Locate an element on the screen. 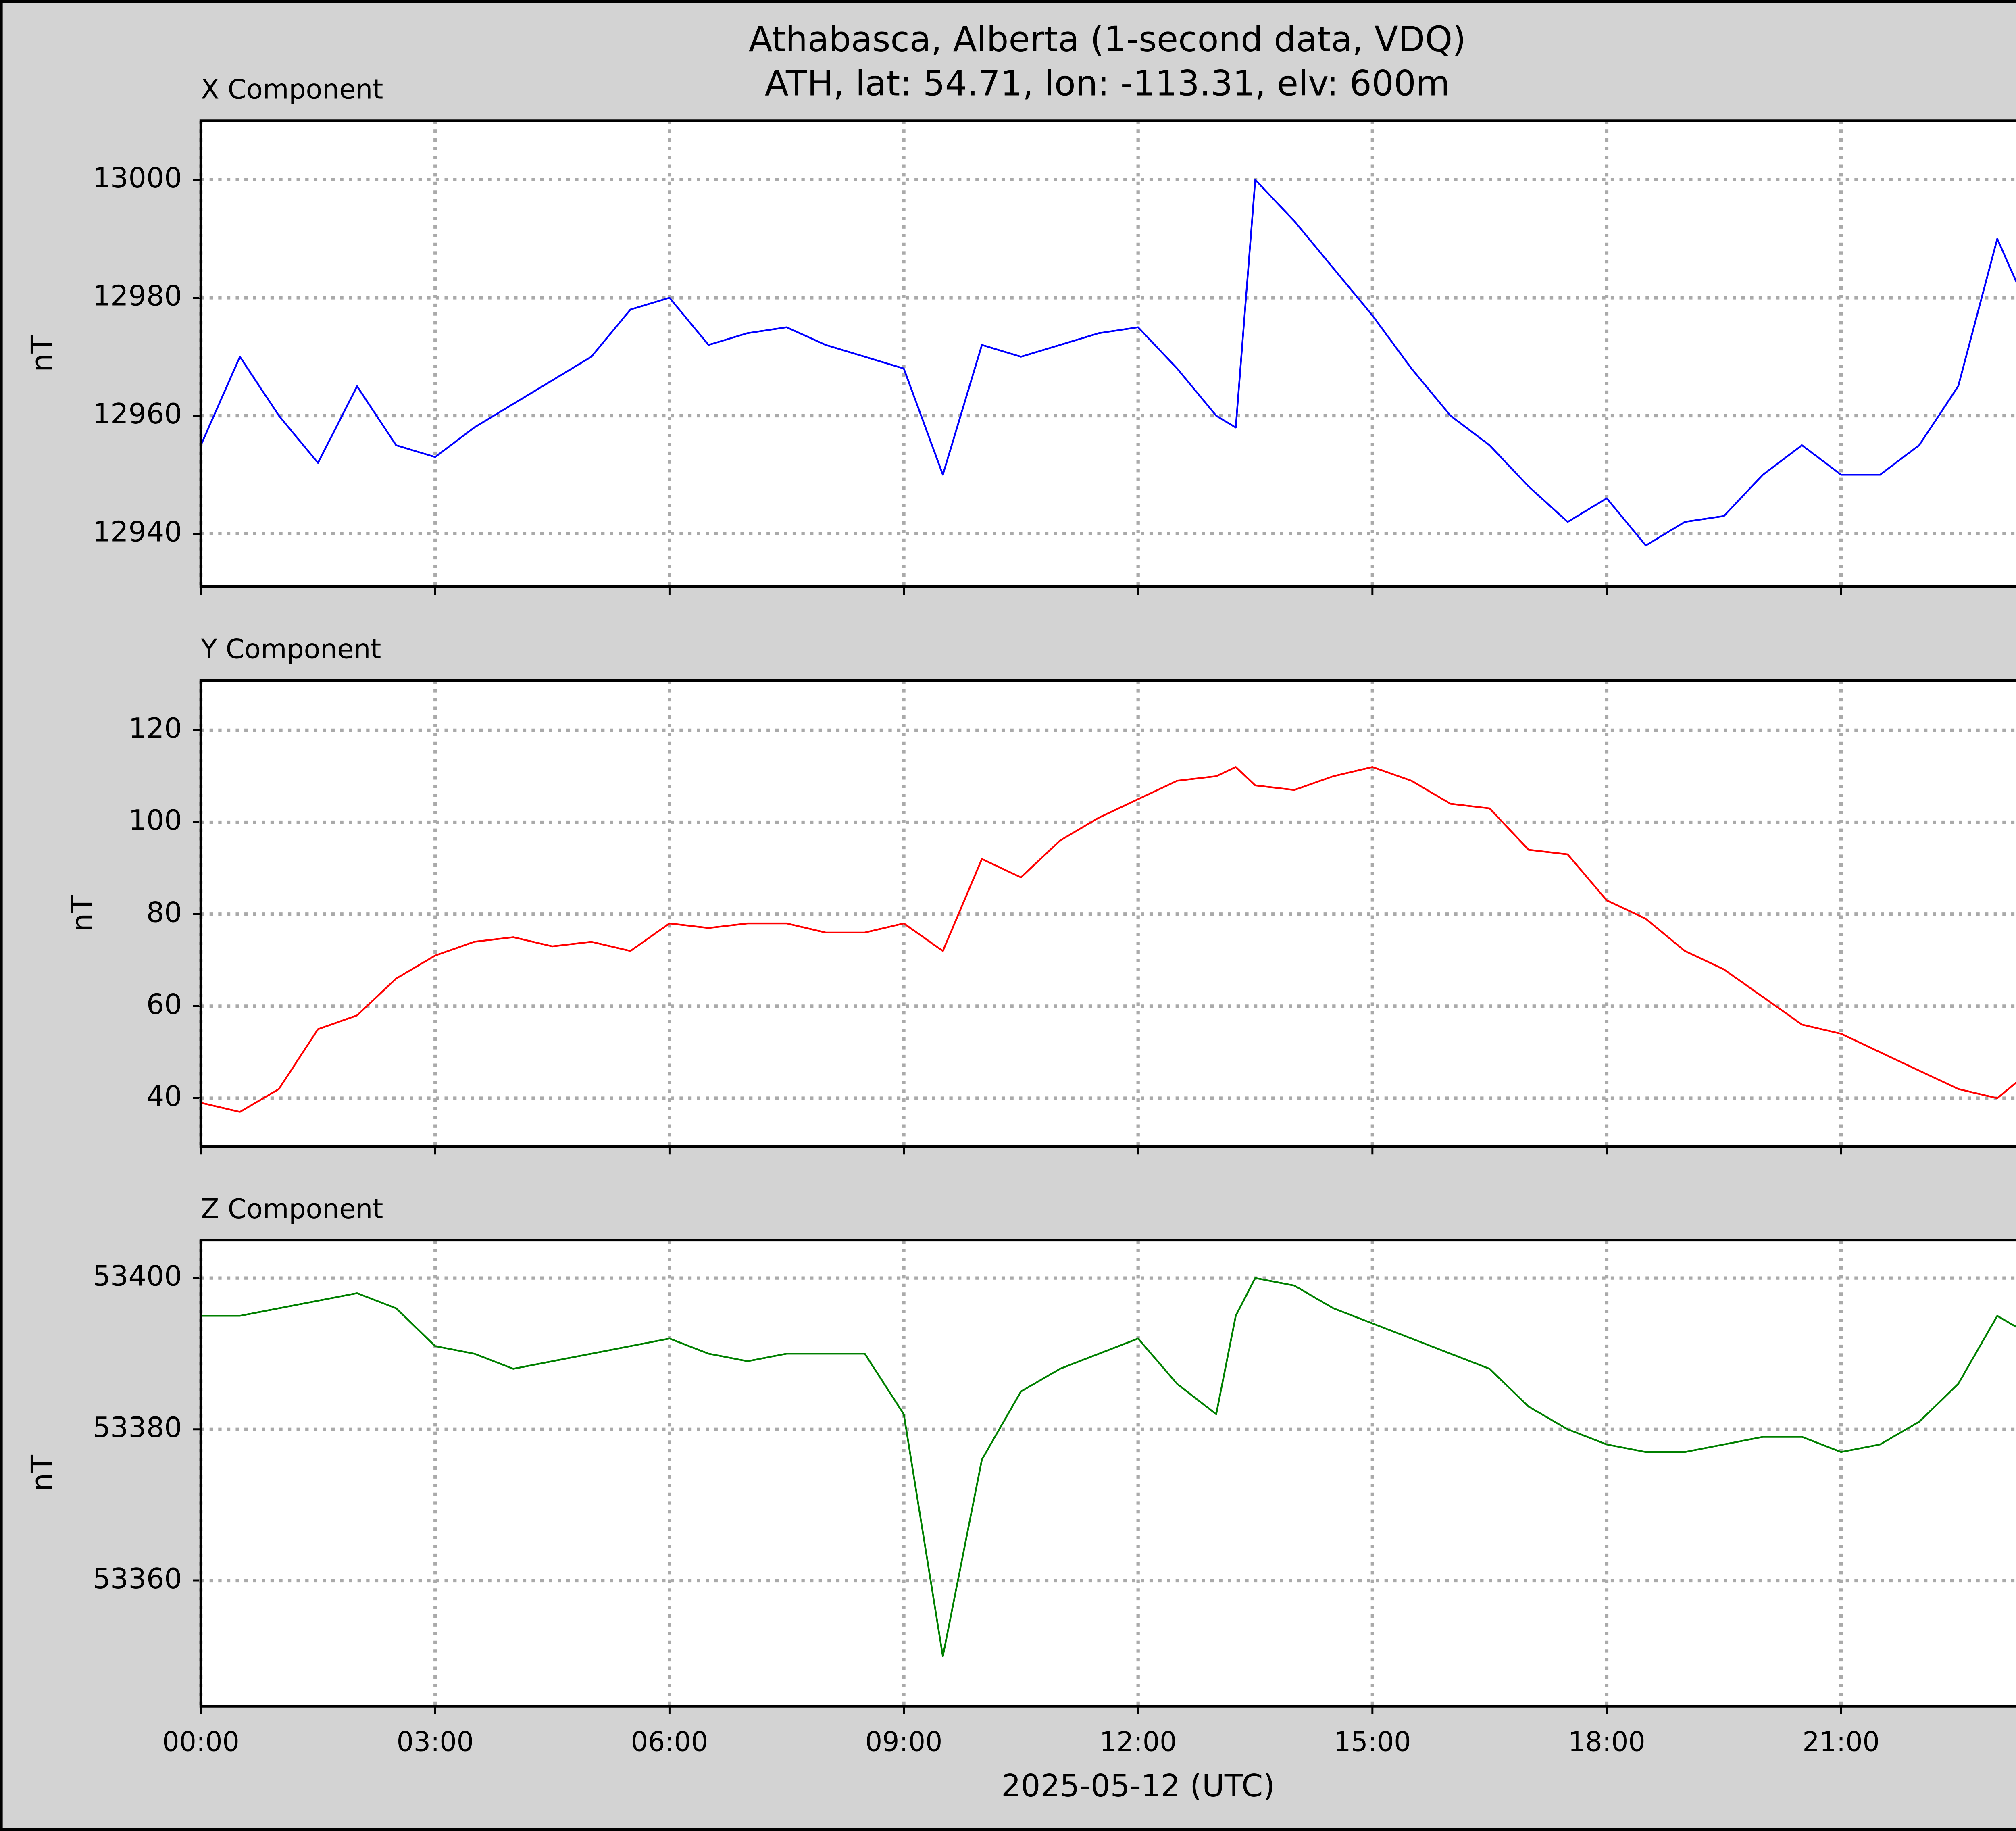  x-tick-label: 00:00 is located at coordinates (200, 1741).